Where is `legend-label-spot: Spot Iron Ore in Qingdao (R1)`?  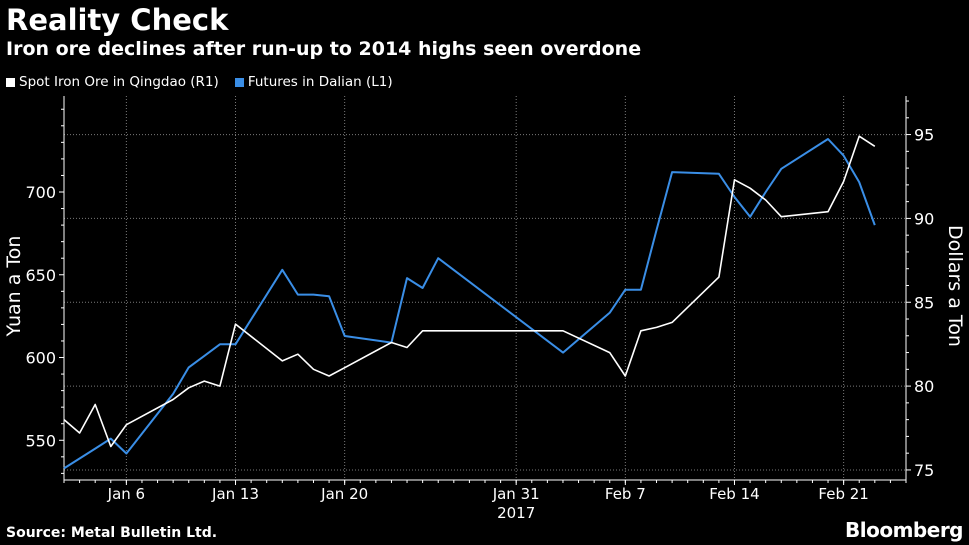 legend-label-spot: Spot Iron Ore in Qingdao (R1) is located at coordinates (119, 82).